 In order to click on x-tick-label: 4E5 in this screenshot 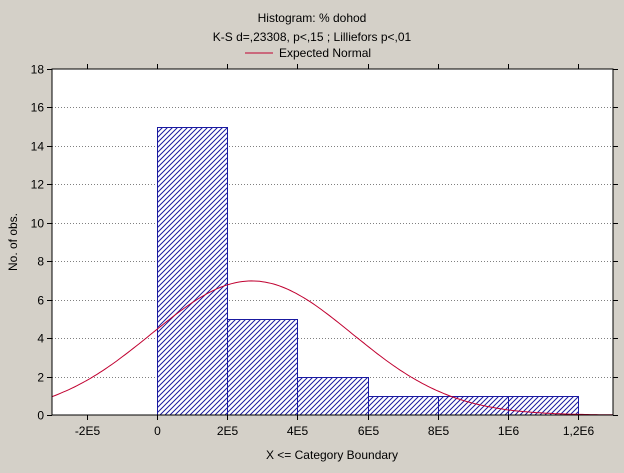, I will do `click(298, 431)`.